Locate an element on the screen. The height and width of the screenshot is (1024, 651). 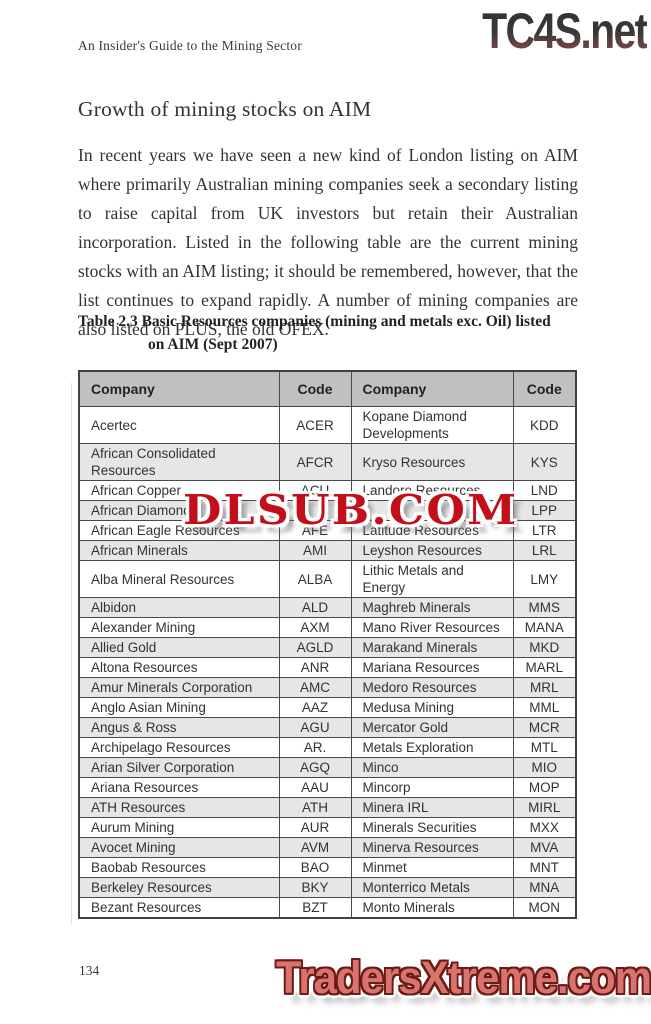
company-cell: Archipelago Resources is located at coordinates (179, 747).